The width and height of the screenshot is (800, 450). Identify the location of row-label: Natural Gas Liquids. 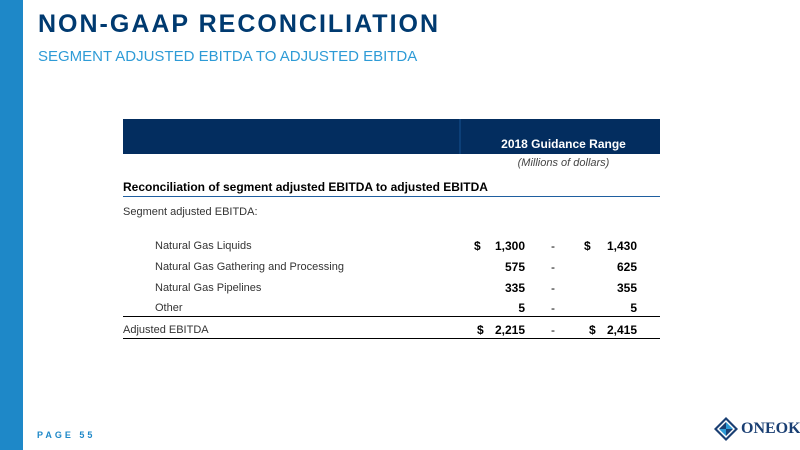
(203, 246).